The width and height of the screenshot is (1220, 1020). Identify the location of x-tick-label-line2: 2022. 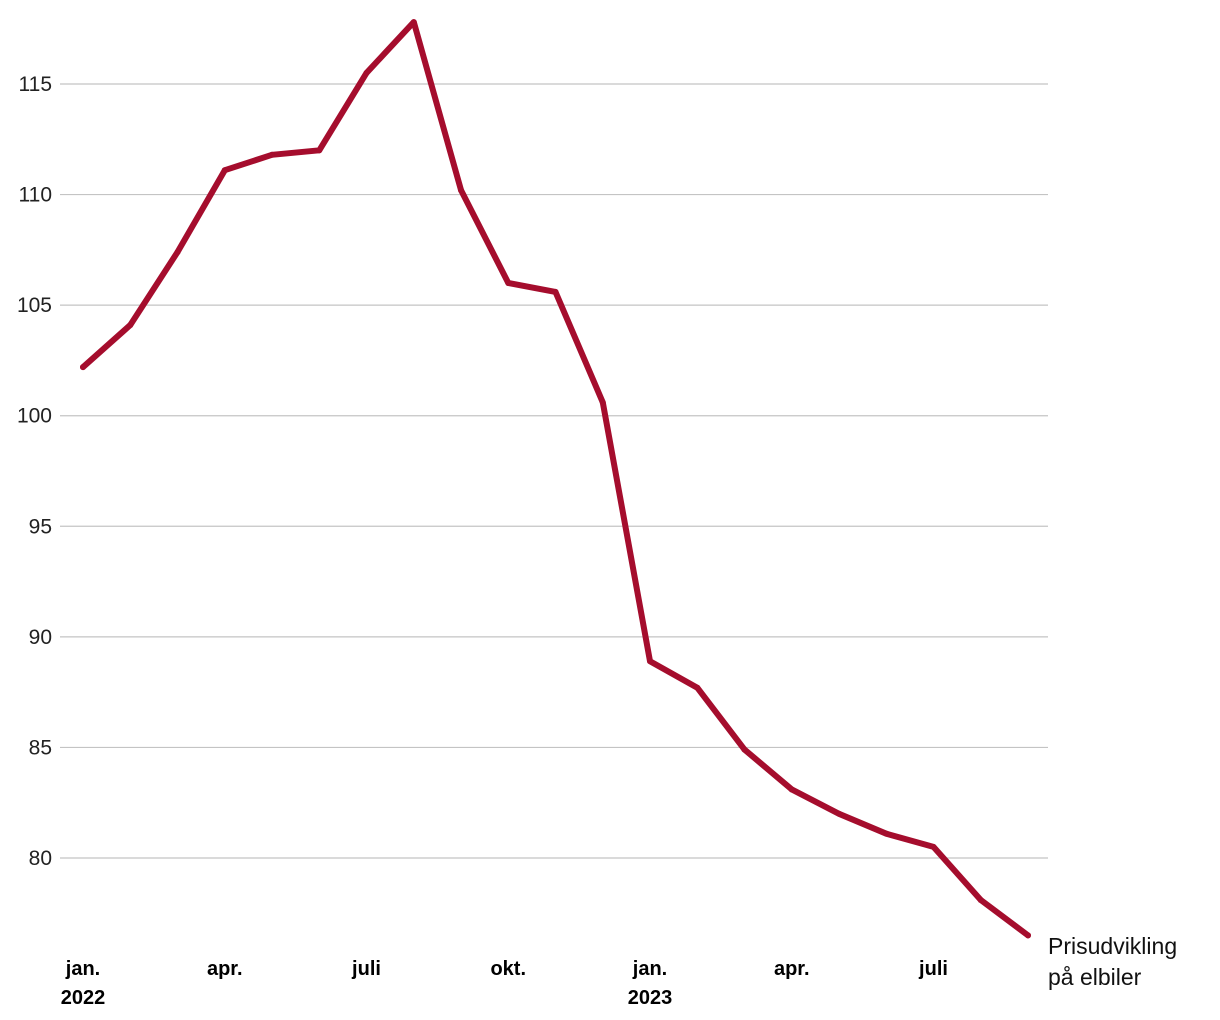
(83, 998).